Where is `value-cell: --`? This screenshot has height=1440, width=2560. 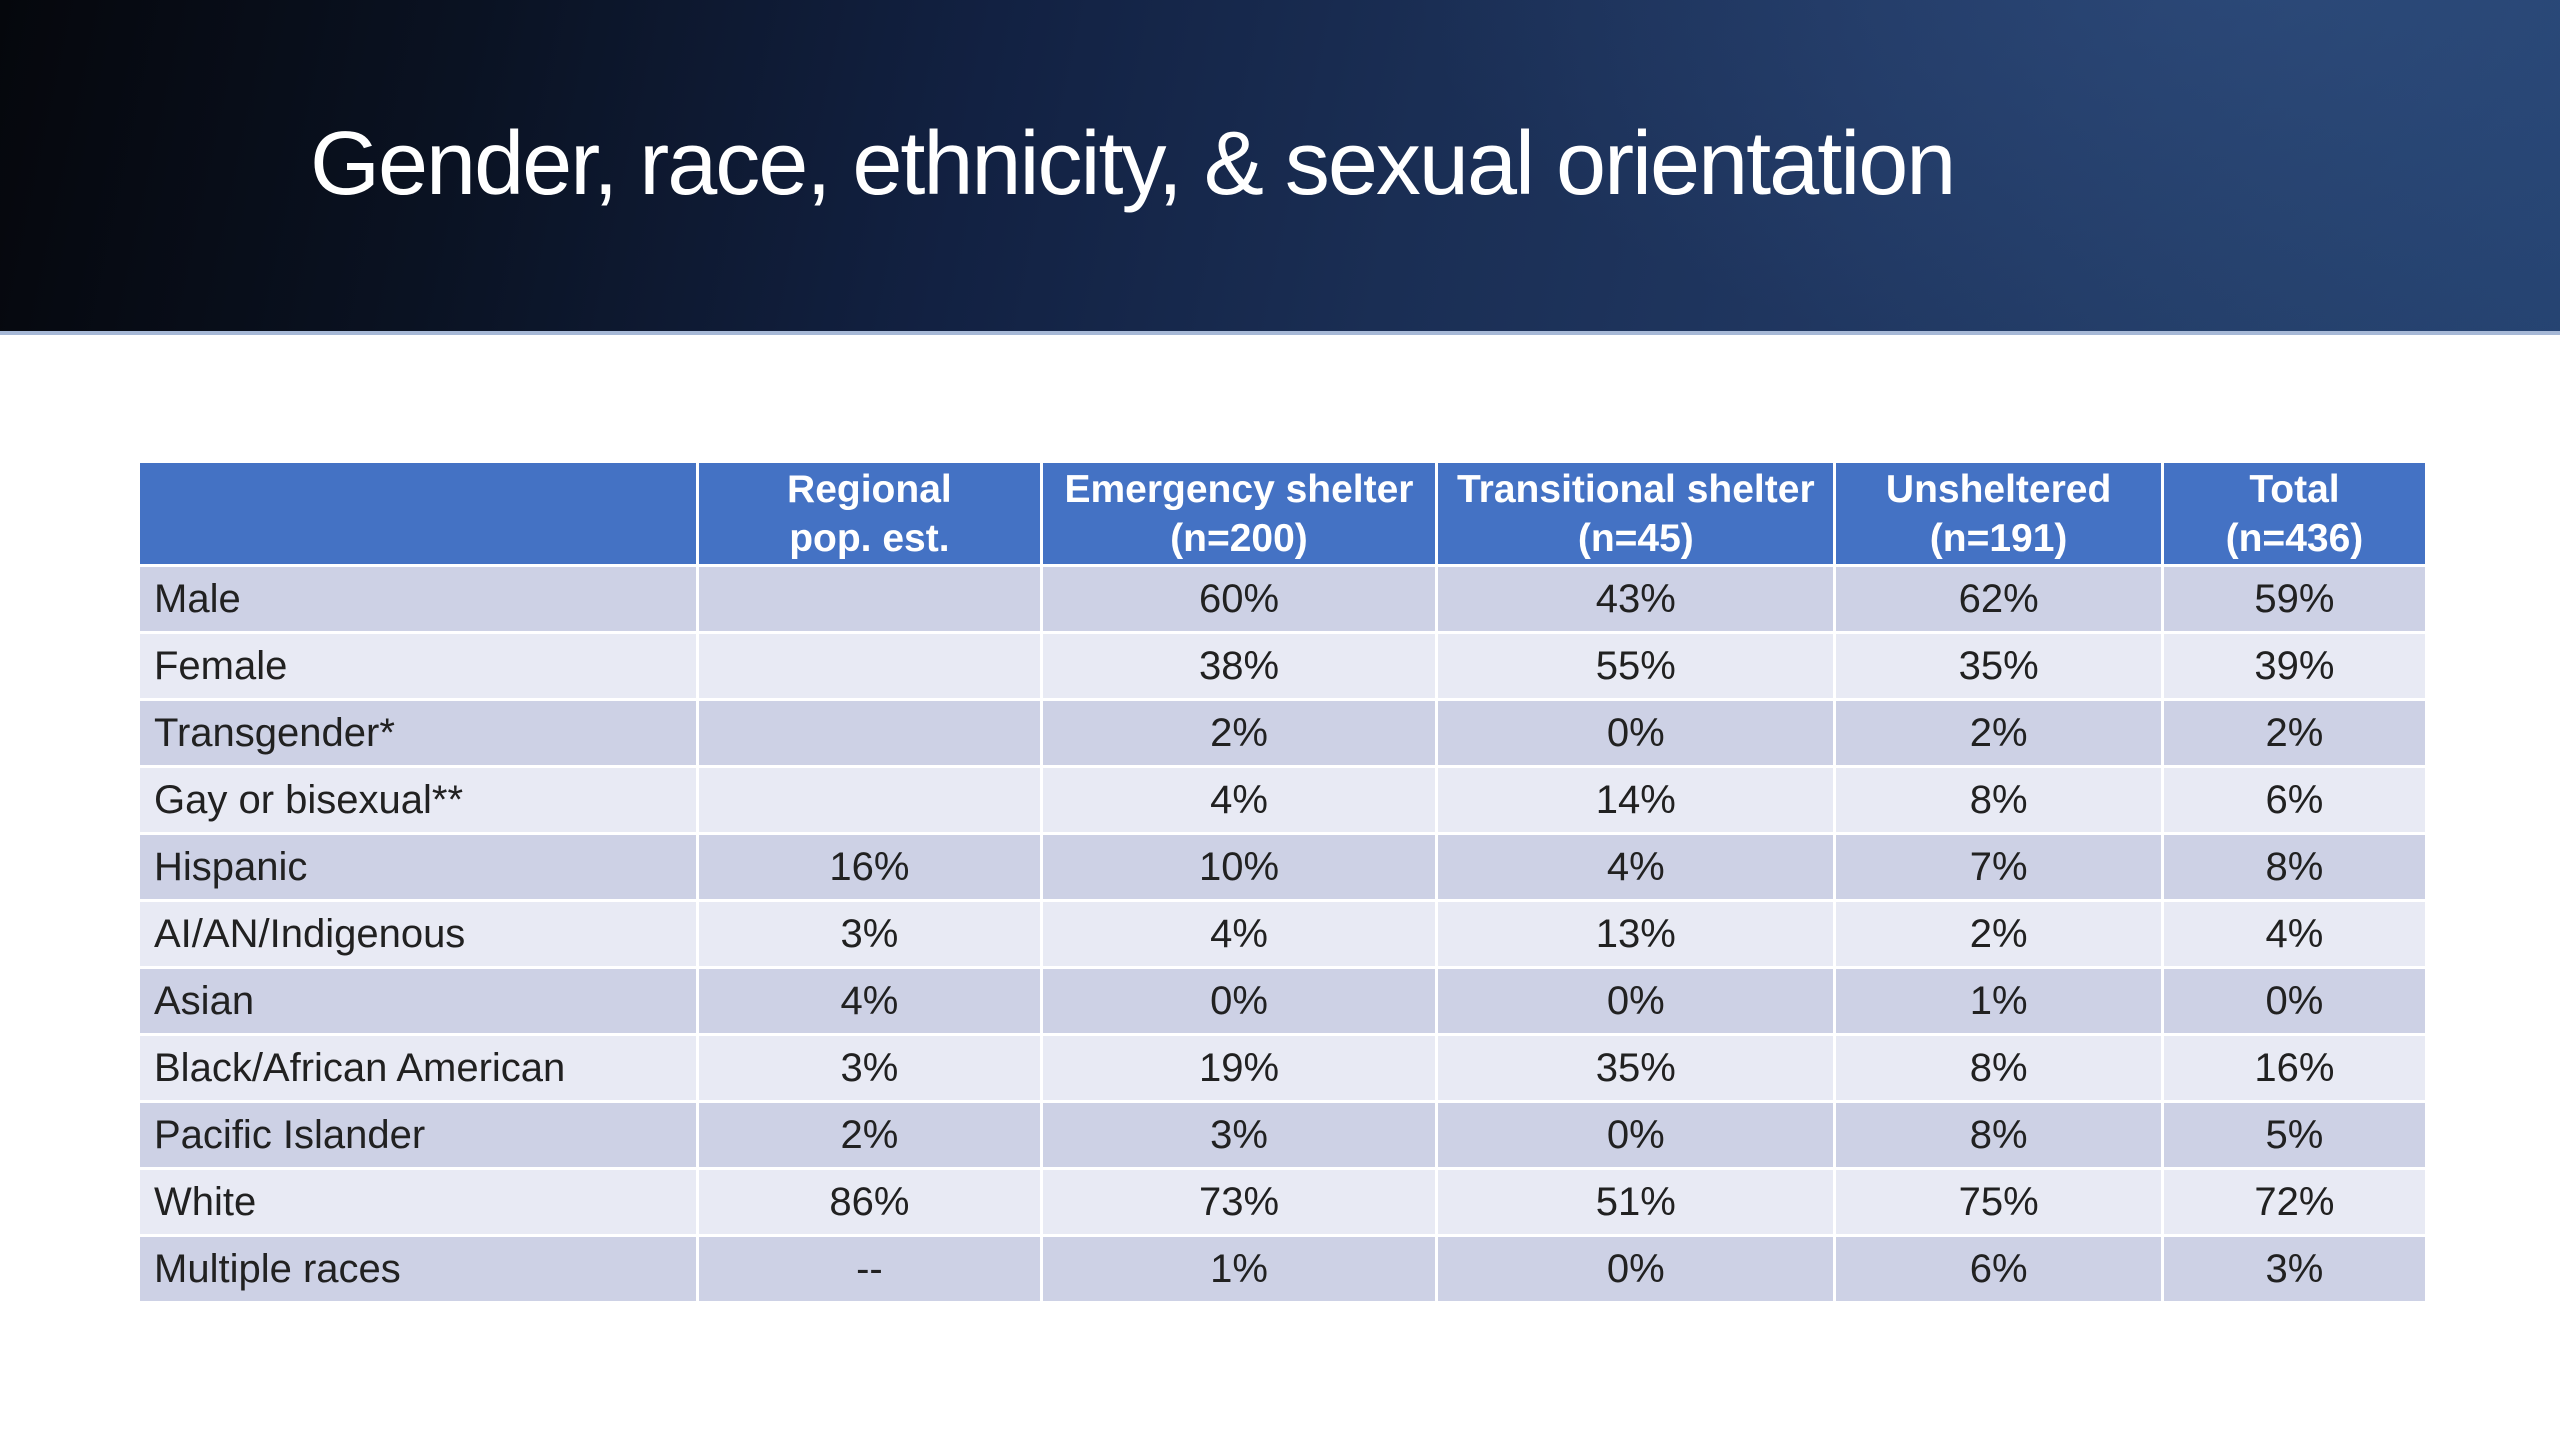 value-cell: -- is located at coordinates (869, 1269).